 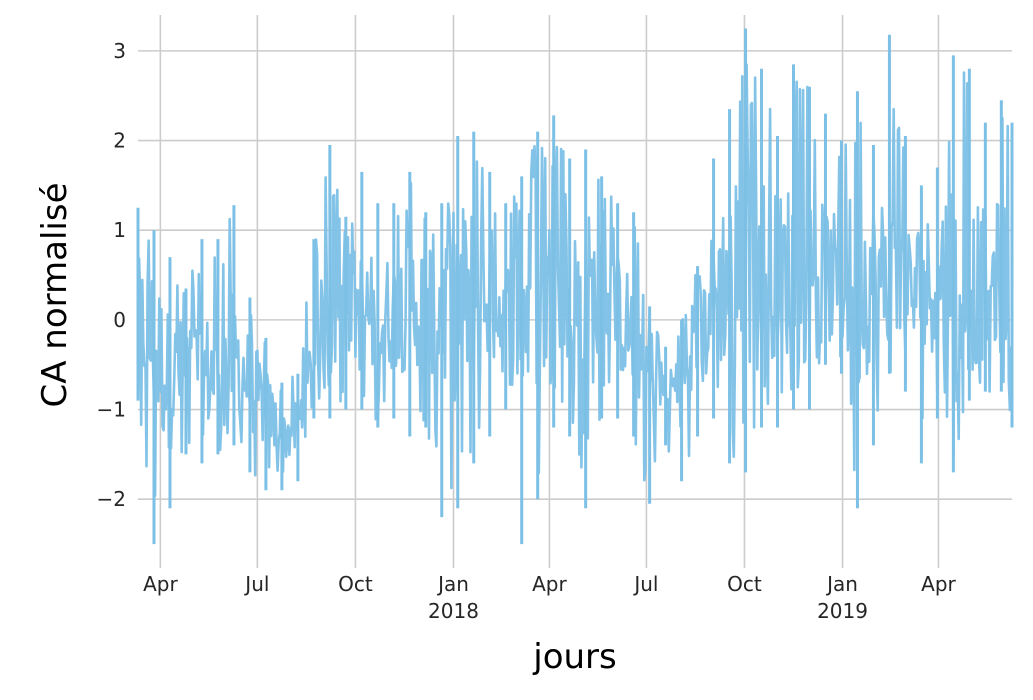 I want to click on y-tick-label: 1, so click(x=119, y=230).